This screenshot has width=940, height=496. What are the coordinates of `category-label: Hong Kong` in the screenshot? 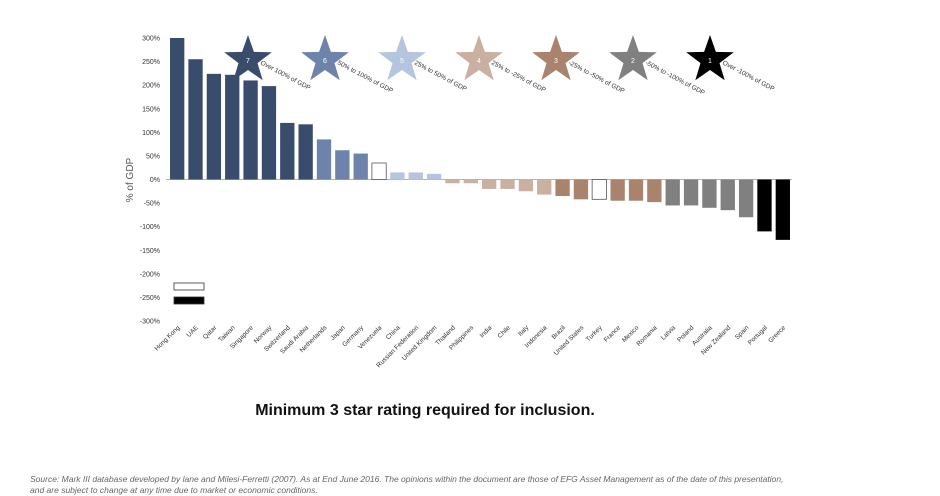 It's located at (168, 338).